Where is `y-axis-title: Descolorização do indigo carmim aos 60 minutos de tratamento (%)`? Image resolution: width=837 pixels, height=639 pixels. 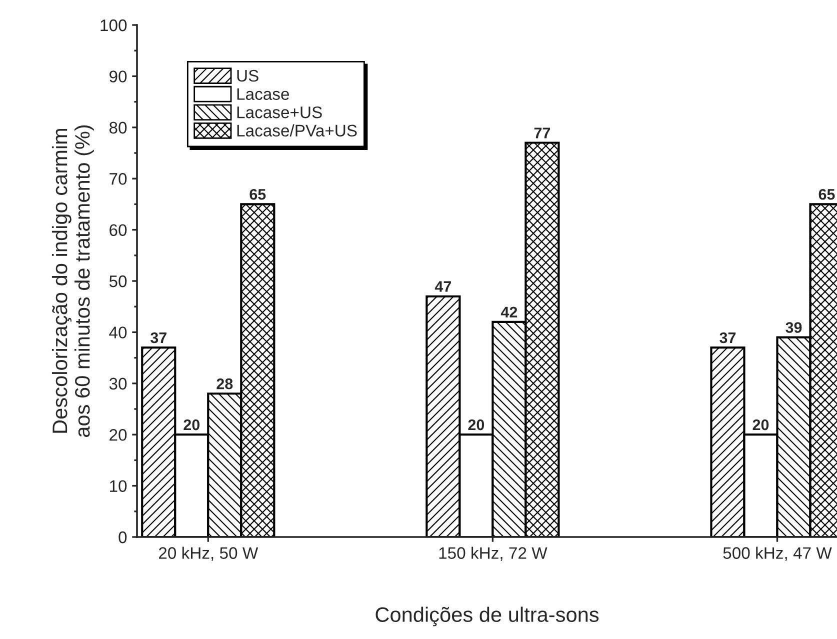
y-axis-title: Descolorização do indigo carmim aos 60 minutos de tratamento (%) is located at coordinates (73, 281).